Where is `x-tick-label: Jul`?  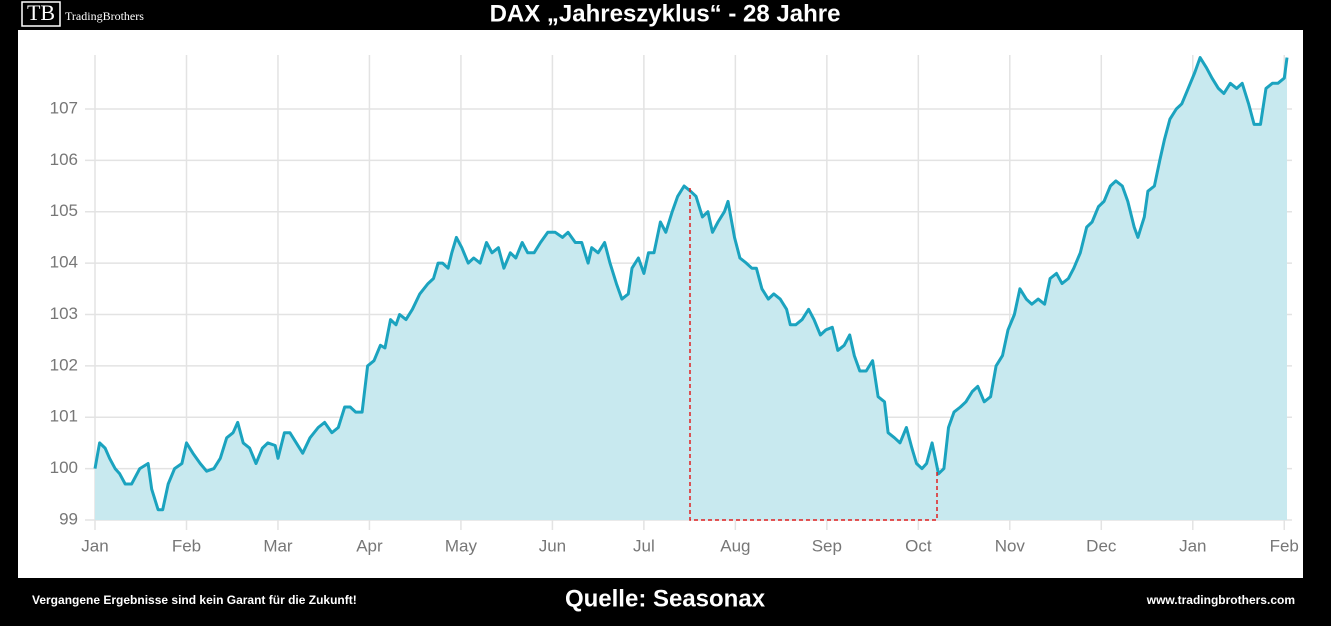
x-tick-label: Jul is located at coordinates (644, 545).